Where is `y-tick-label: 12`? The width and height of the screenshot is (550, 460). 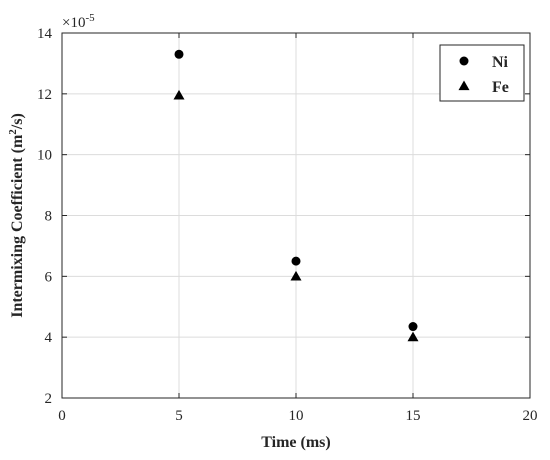 y-tick-label: 12 is located at coordinates (44, 95).